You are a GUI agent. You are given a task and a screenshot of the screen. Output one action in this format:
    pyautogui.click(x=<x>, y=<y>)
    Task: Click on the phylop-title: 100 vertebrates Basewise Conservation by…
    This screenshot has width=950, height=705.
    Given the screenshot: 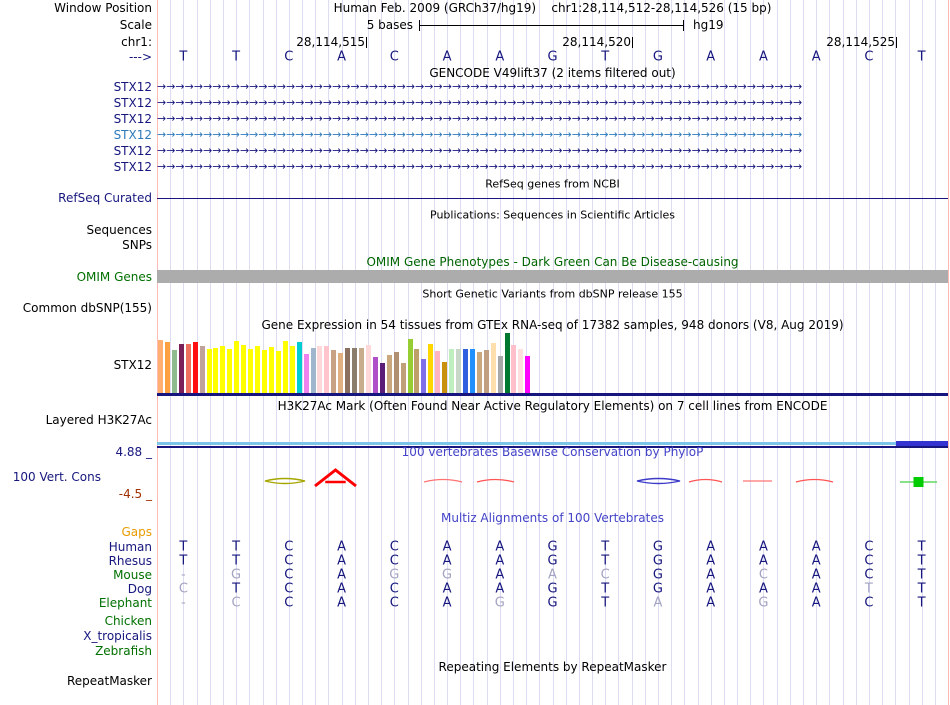 What is the action you would take?
    pyautogui.click(x=552, y=452)
    